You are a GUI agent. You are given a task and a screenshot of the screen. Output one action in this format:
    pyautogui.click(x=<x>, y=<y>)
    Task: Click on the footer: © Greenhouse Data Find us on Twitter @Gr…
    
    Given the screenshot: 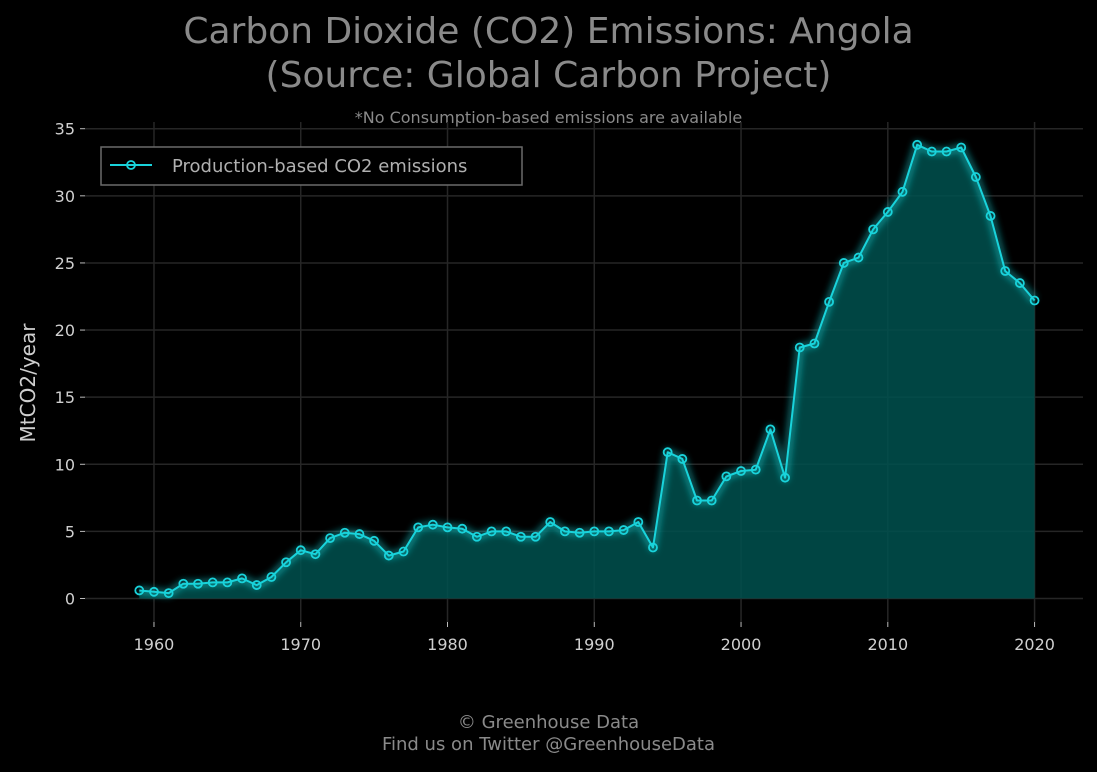 What is the action you would take?
    pyautogui.click(x=548, y=734)
    